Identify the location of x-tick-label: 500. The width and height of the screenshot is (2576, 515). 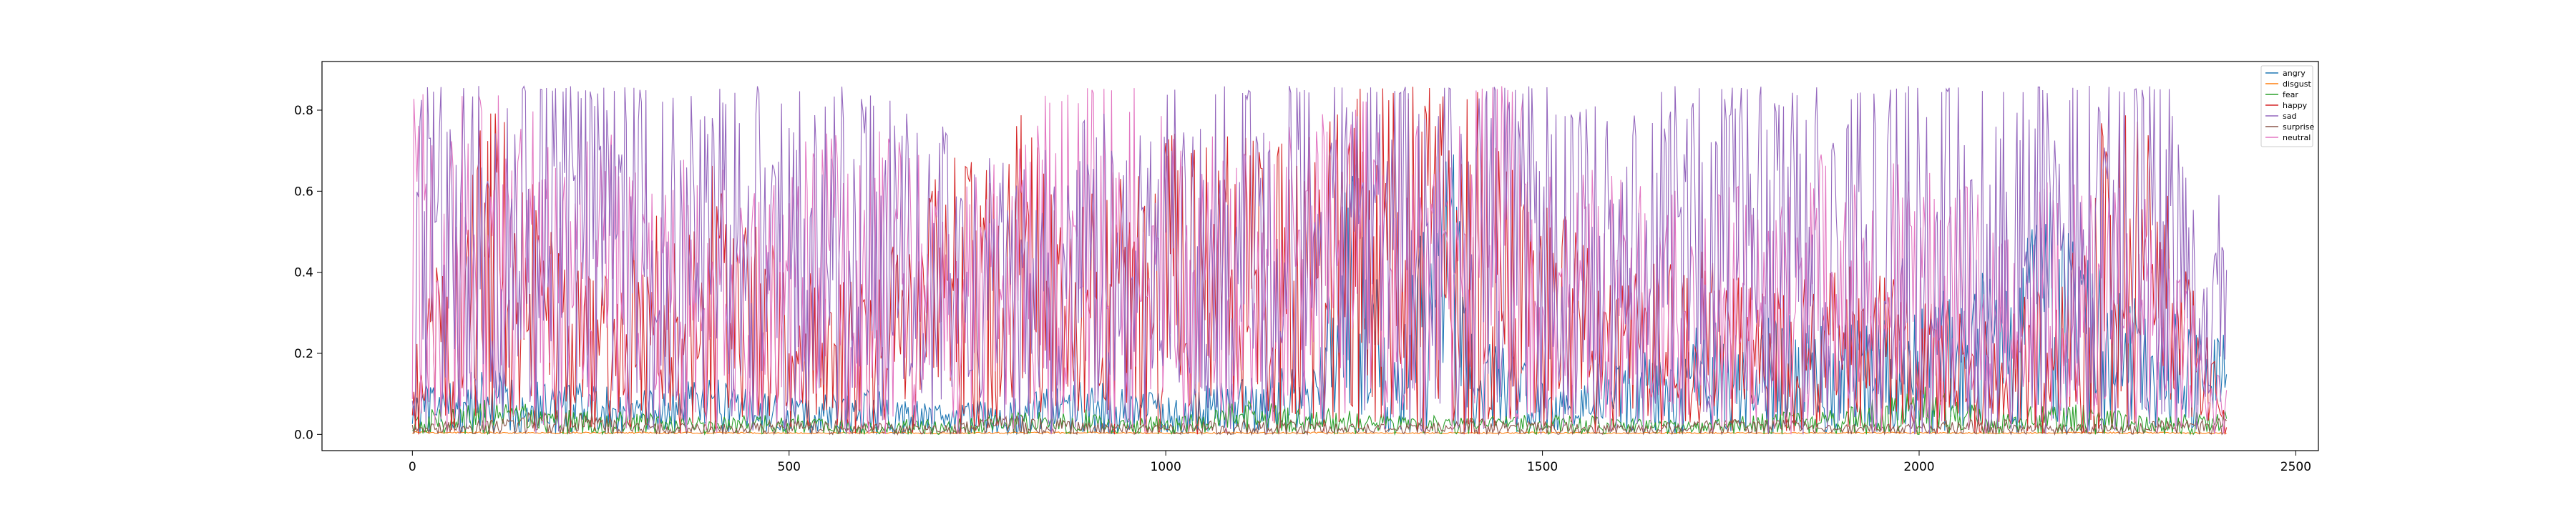
(789, 467).